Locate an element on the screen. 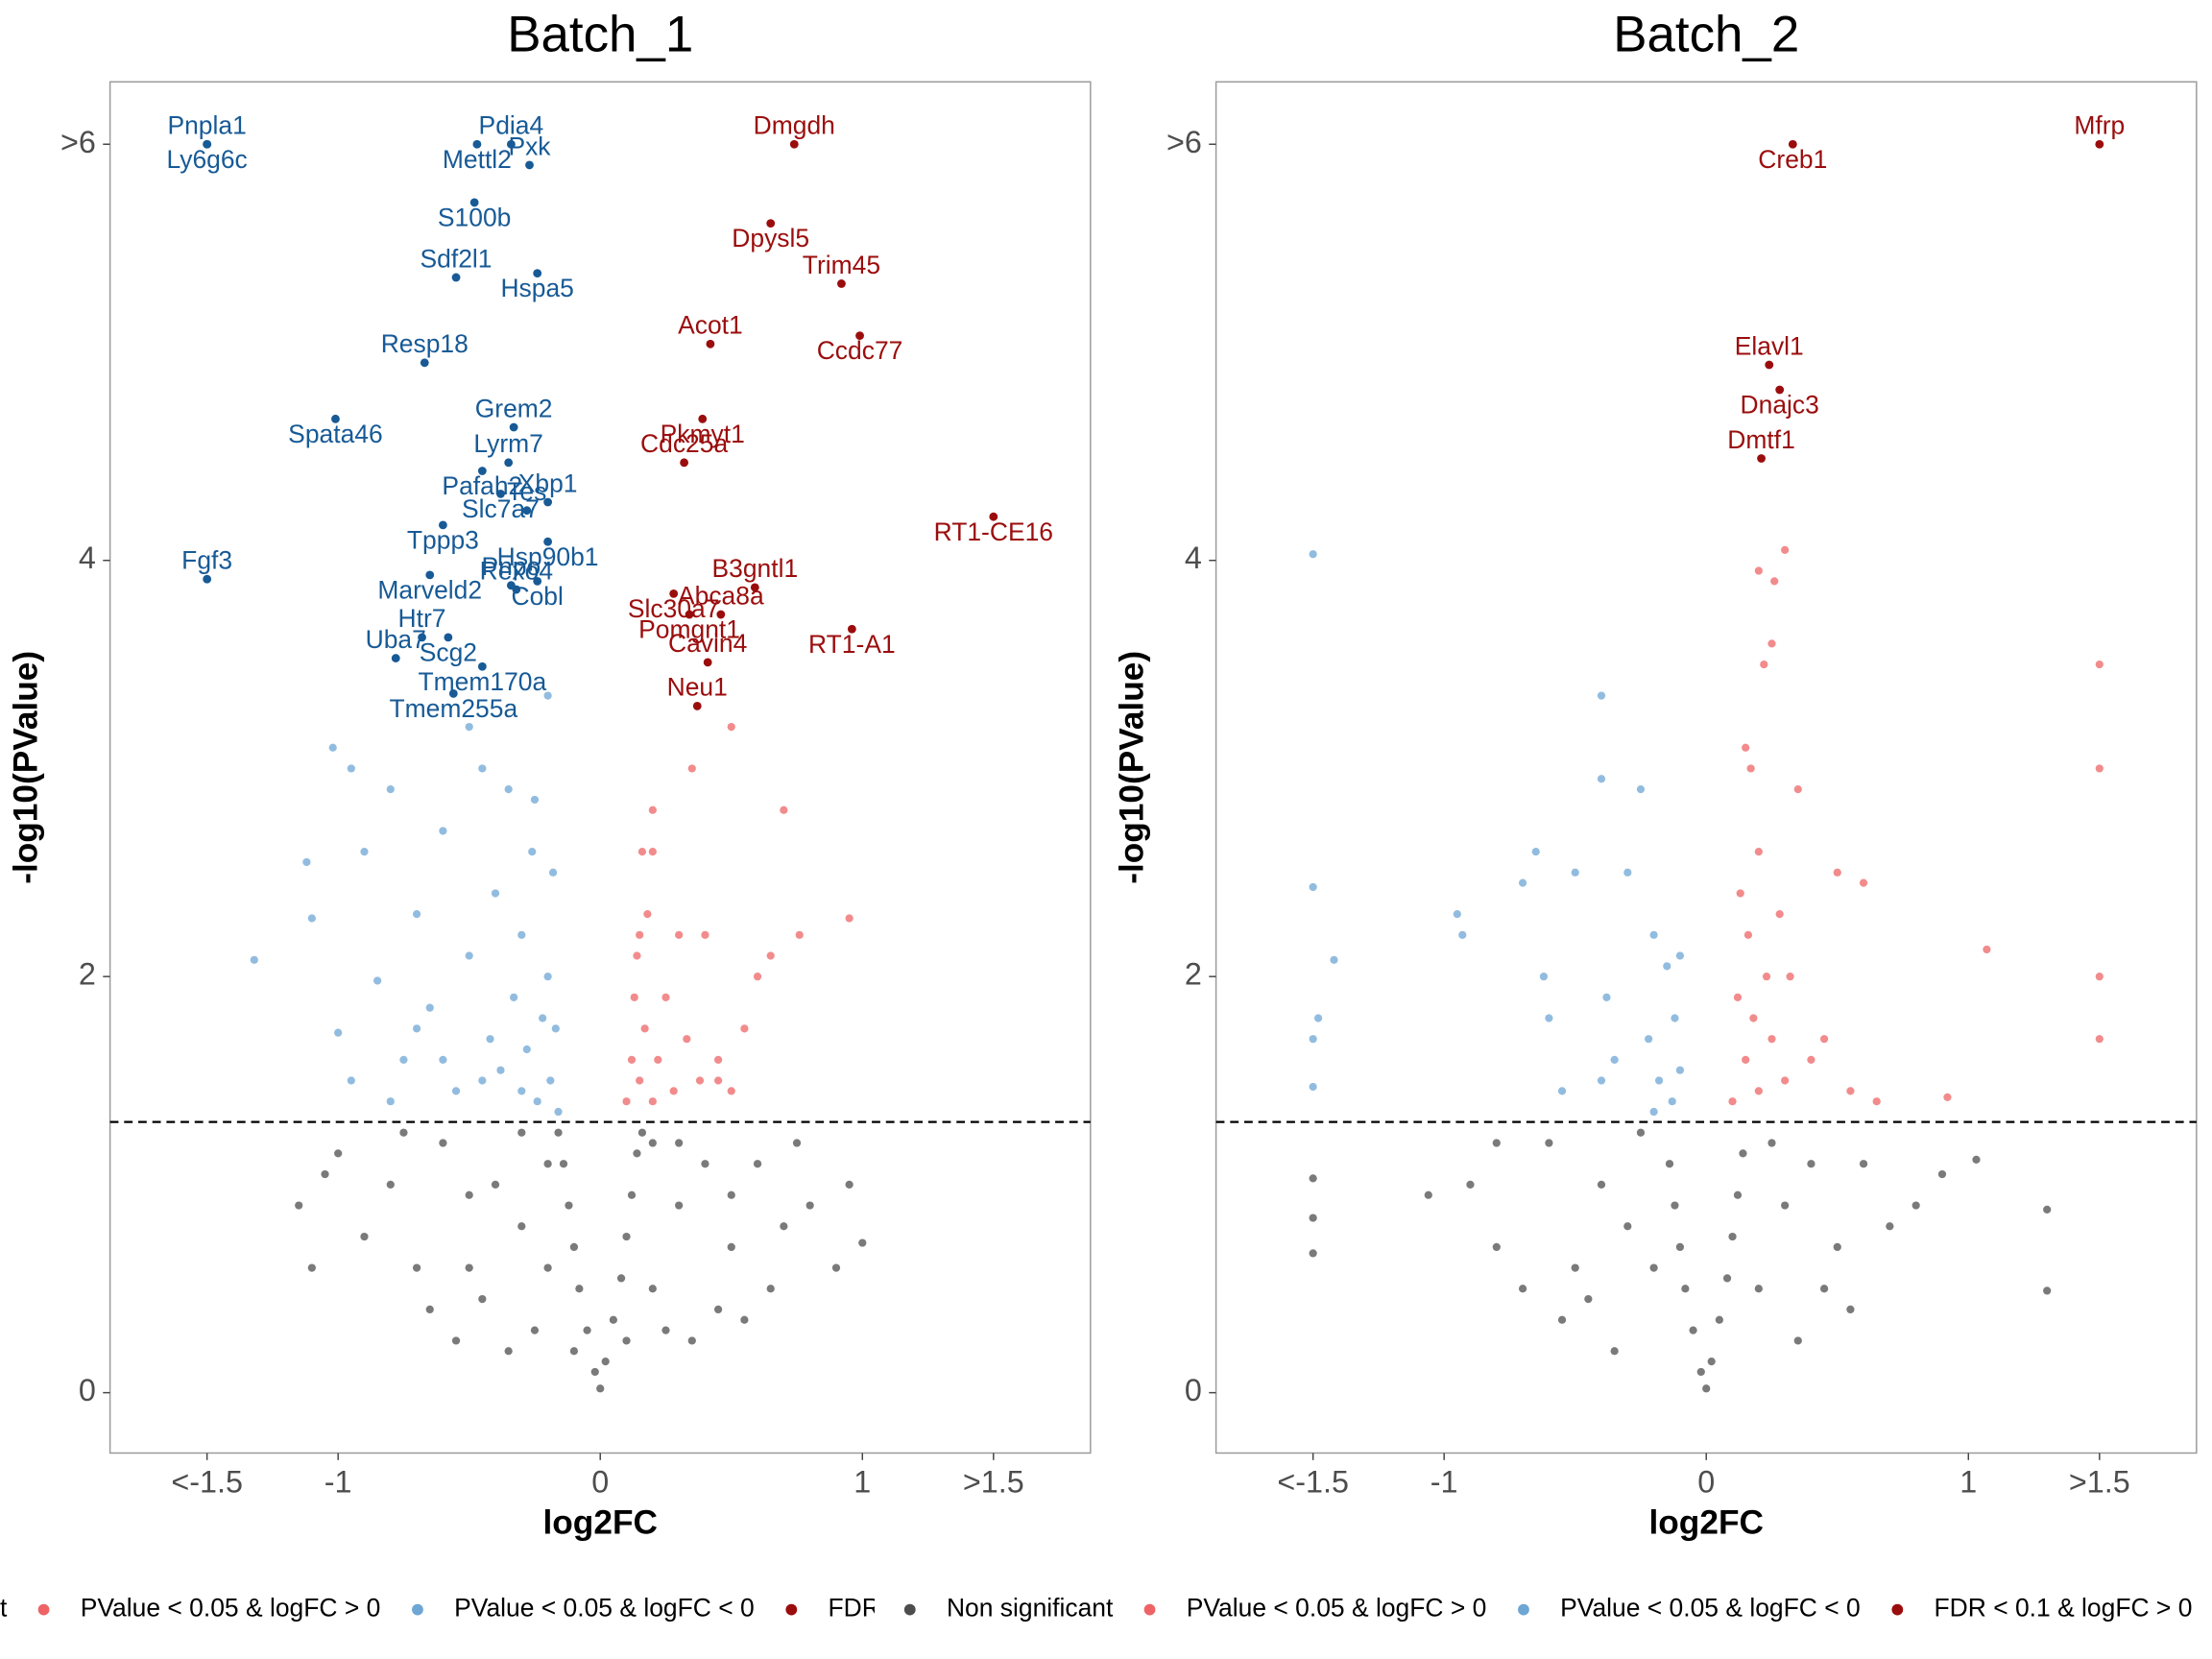 This screenshot has width=2212, height=1659. point-label: Dpysl5 is located at coordinates (770, 238).